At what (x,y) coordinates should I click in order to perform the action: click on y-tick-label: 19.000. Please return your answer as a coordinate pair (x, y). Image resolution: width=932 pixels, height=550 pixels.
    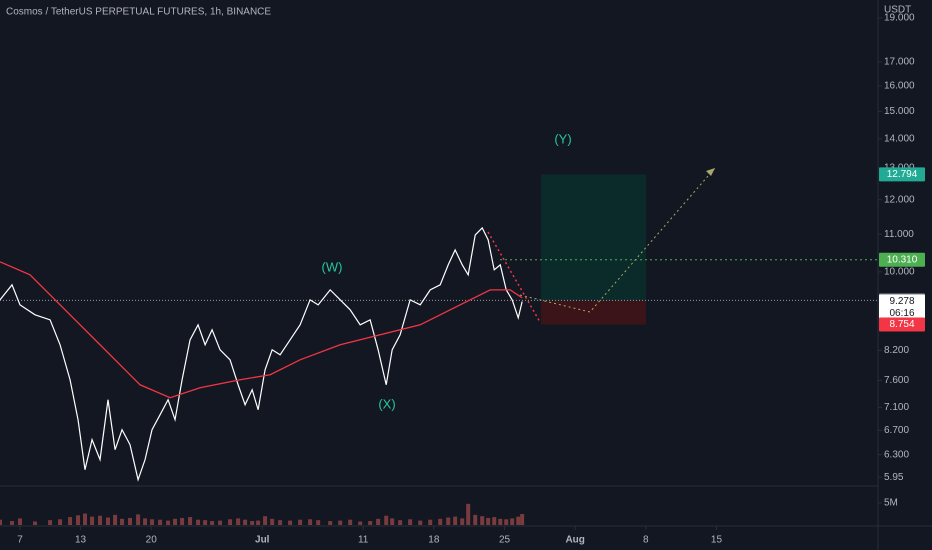
    Looking at the image, I should click on (899, 18).